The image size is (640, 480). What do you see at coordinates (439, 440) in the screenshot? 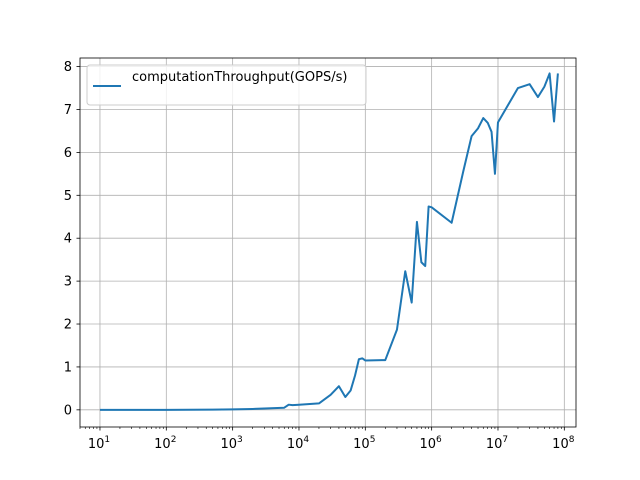
I see `x-tick-label-exponent: 6` at bounding box center [439, 440].